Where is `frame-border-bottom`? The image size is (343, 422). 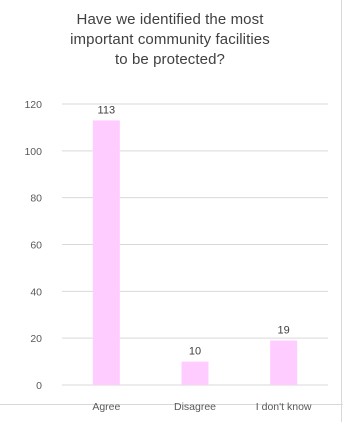 frame-border-bottom is located at coordinates (171, 404).